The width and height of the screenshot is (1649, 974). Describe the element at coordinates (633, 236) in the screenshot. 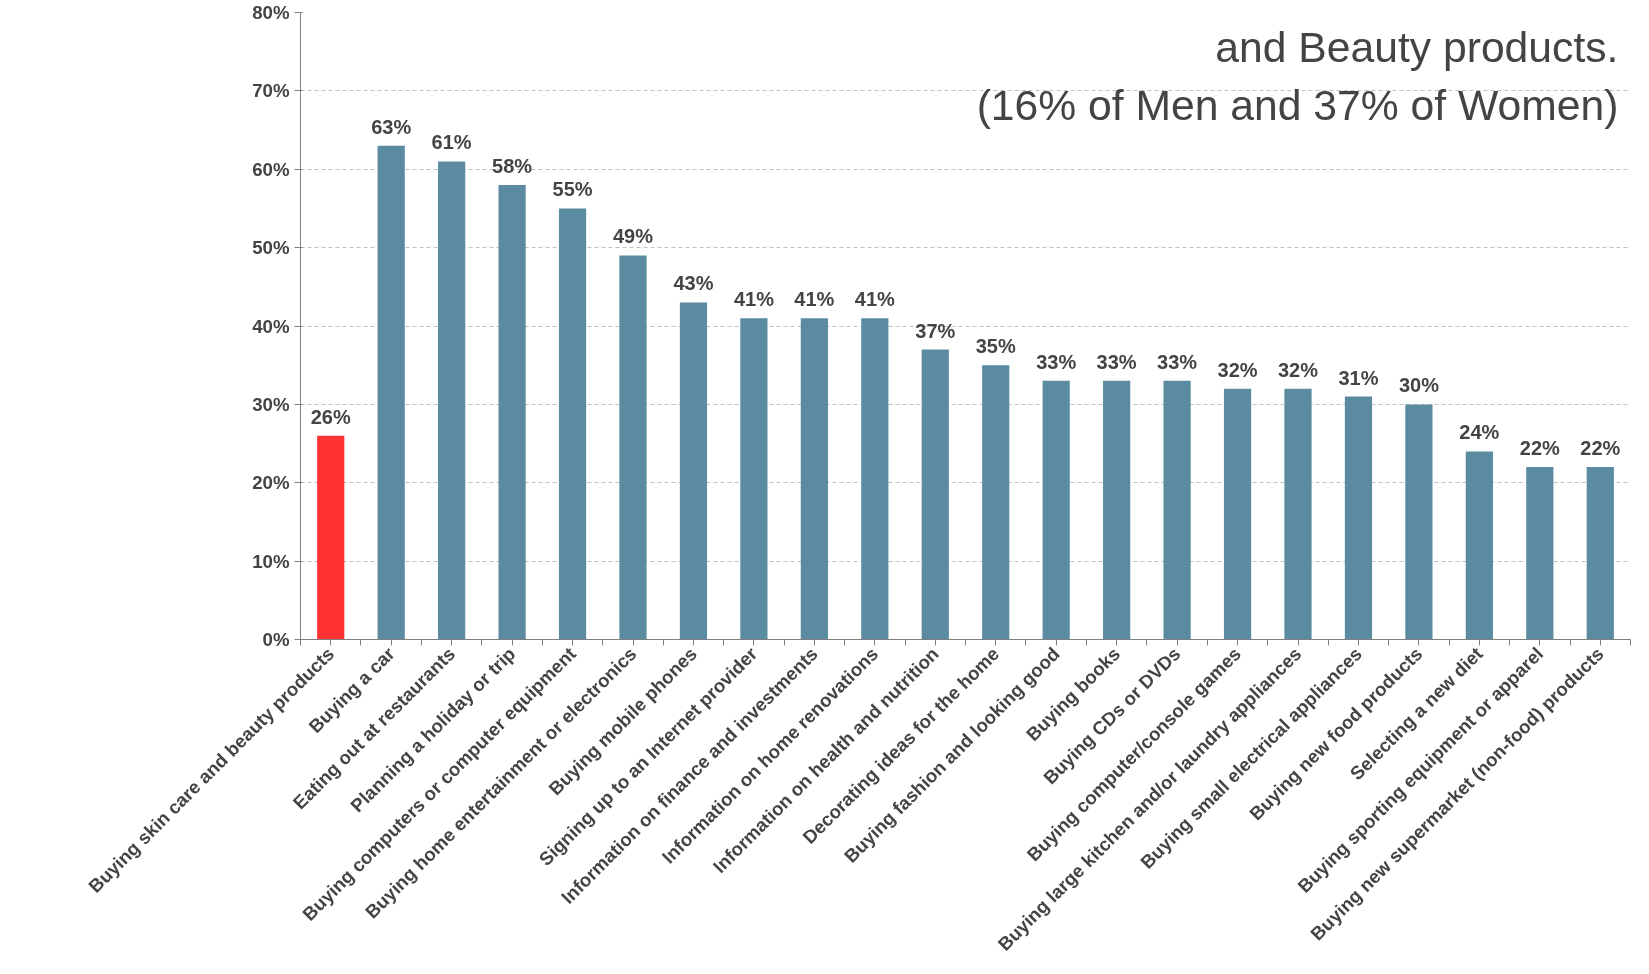

I see `data-label: 49%` at that location.